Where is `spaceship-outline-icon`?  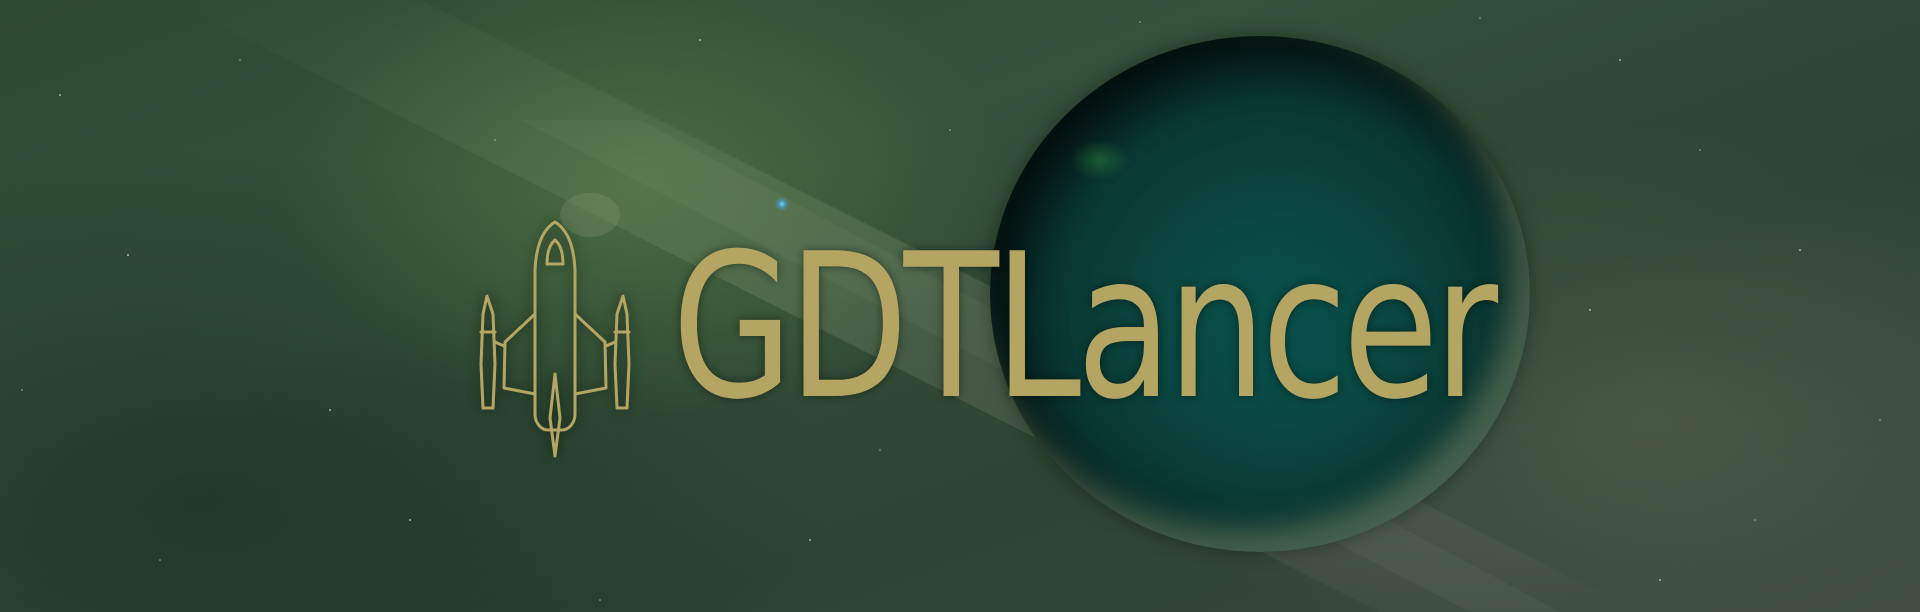
spaceship-outline-icon is located at coordinates (555, 339).